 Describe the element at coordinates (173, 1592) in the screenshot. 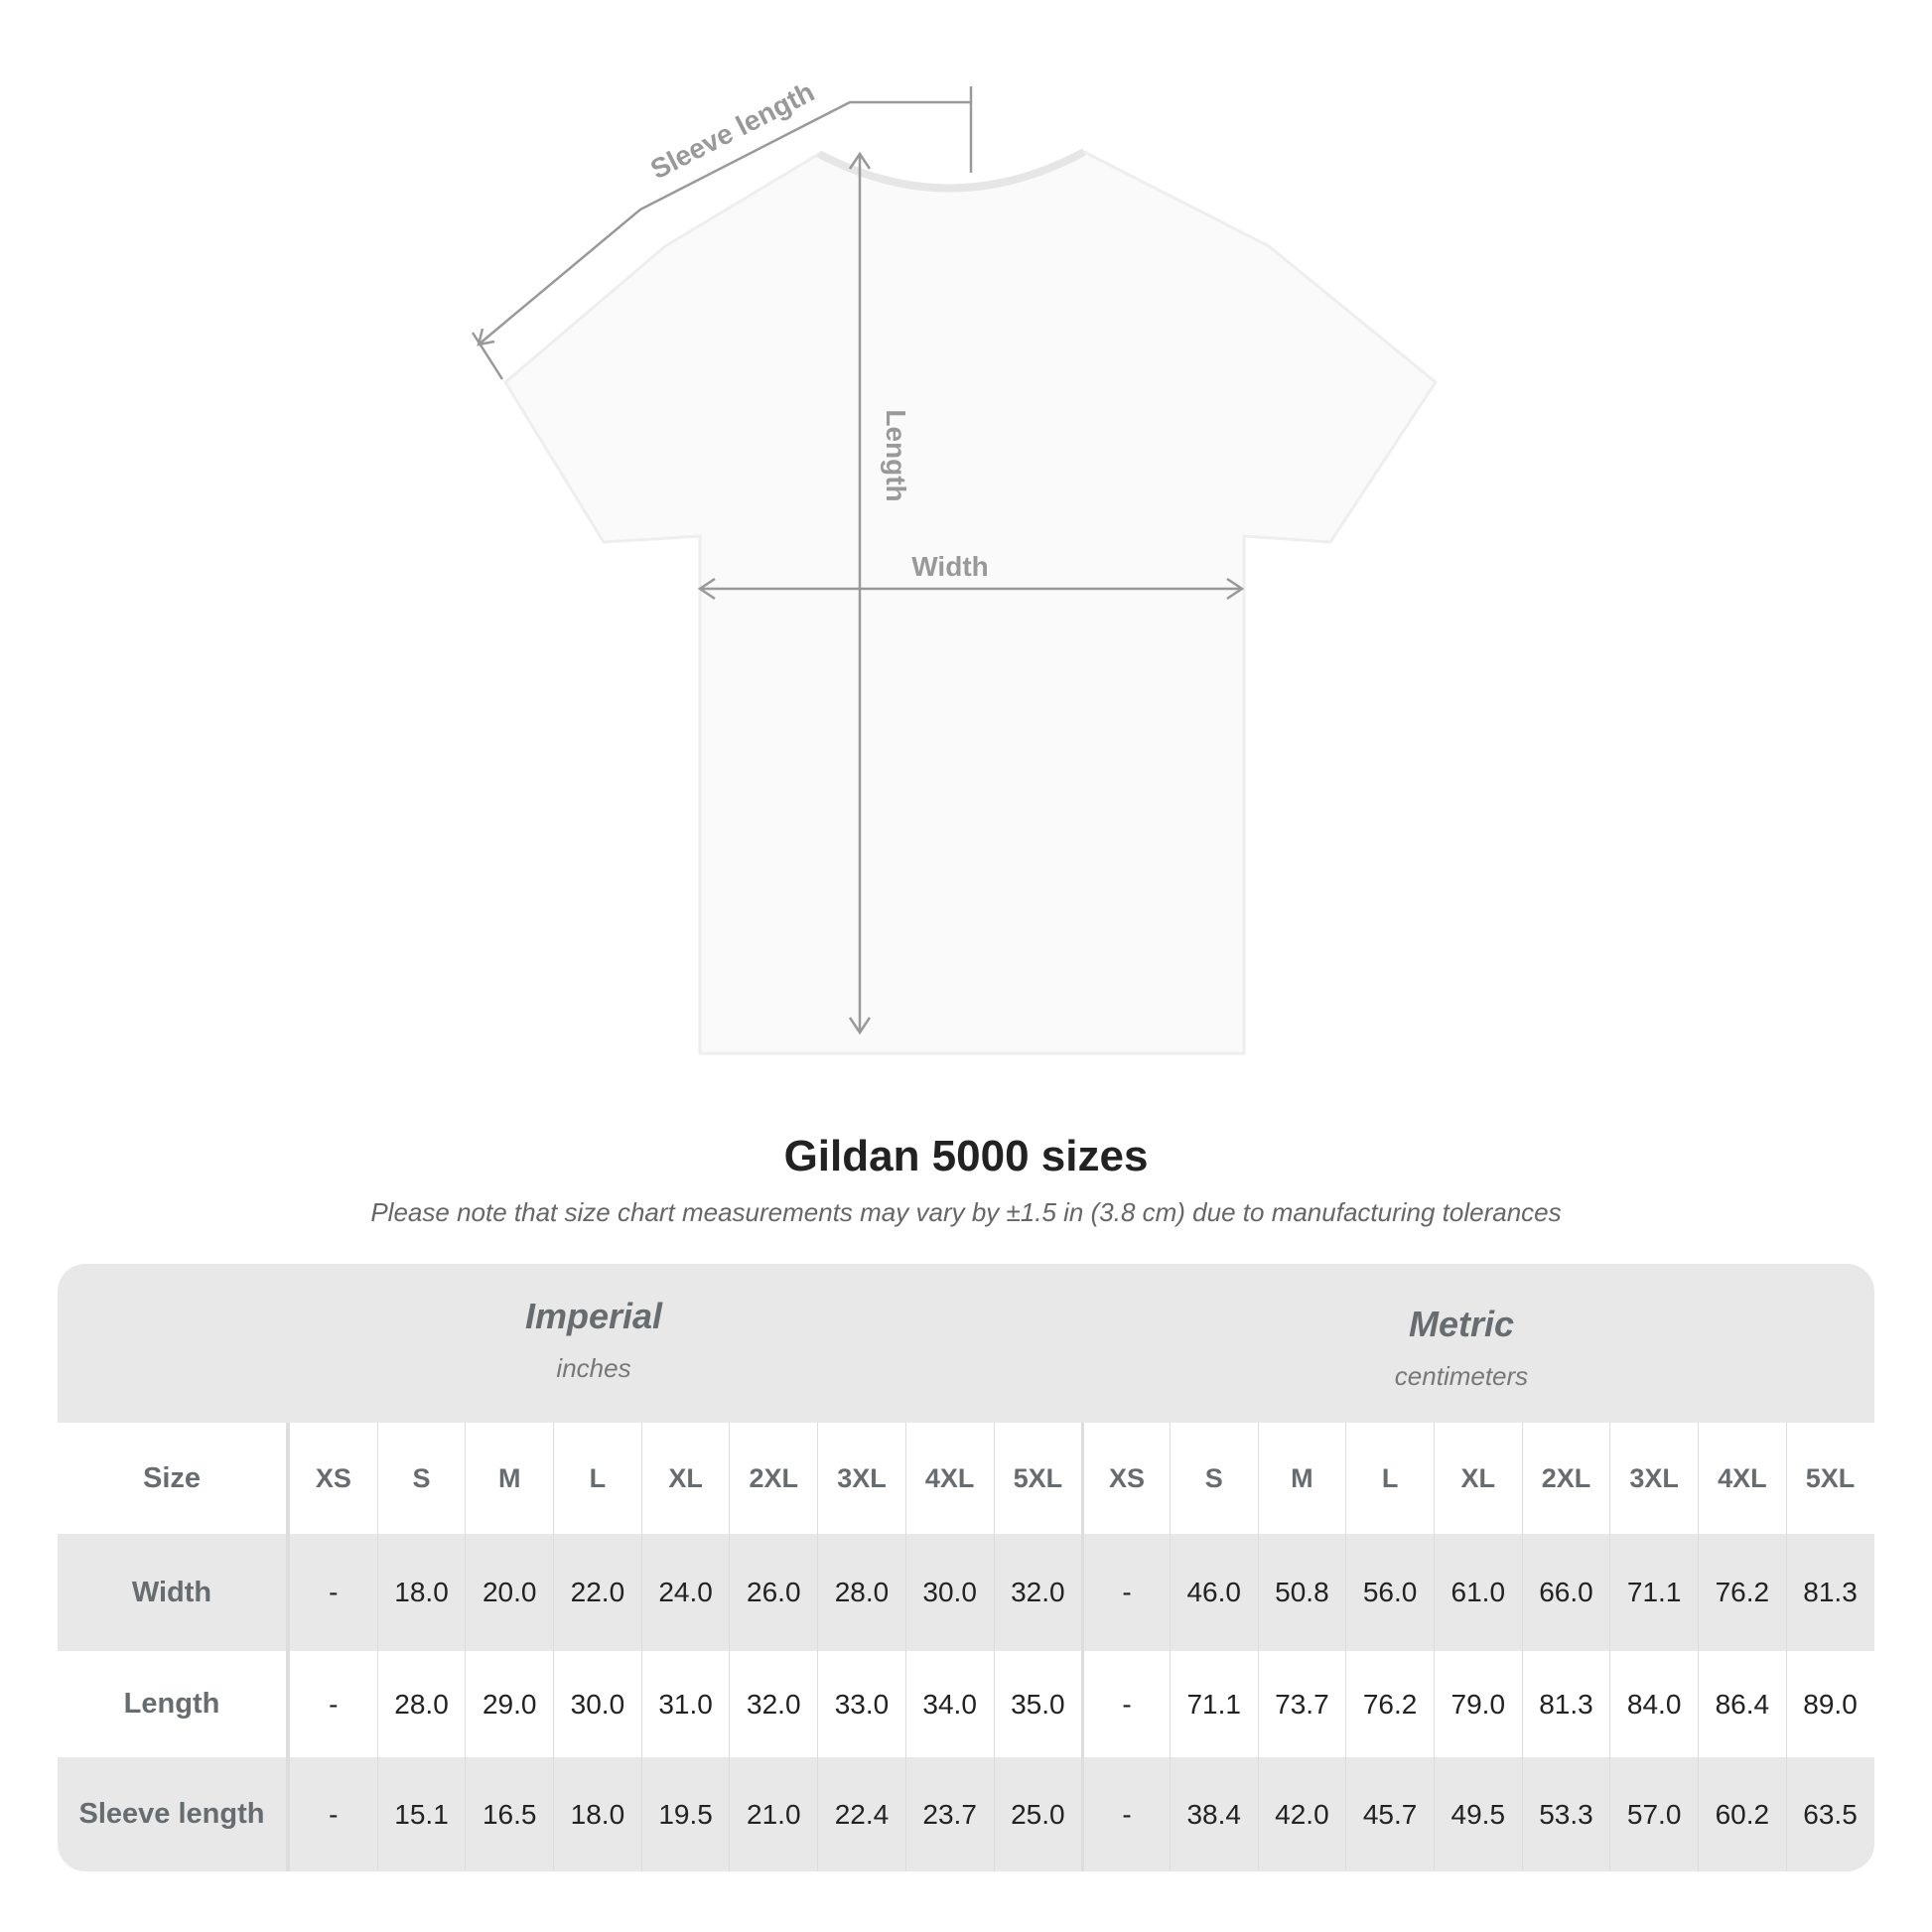

I see `row-label: Width` at that location.